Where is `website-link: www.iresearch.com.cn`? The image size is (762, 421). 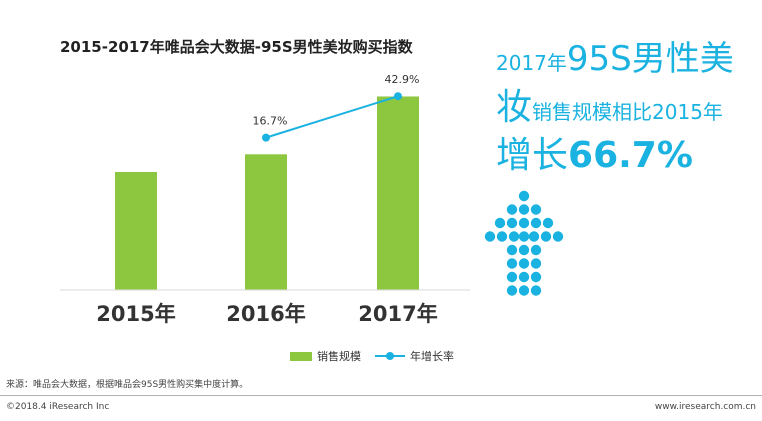 website-link: www.iresearch.com.cn is located at coordinates (705, 407).